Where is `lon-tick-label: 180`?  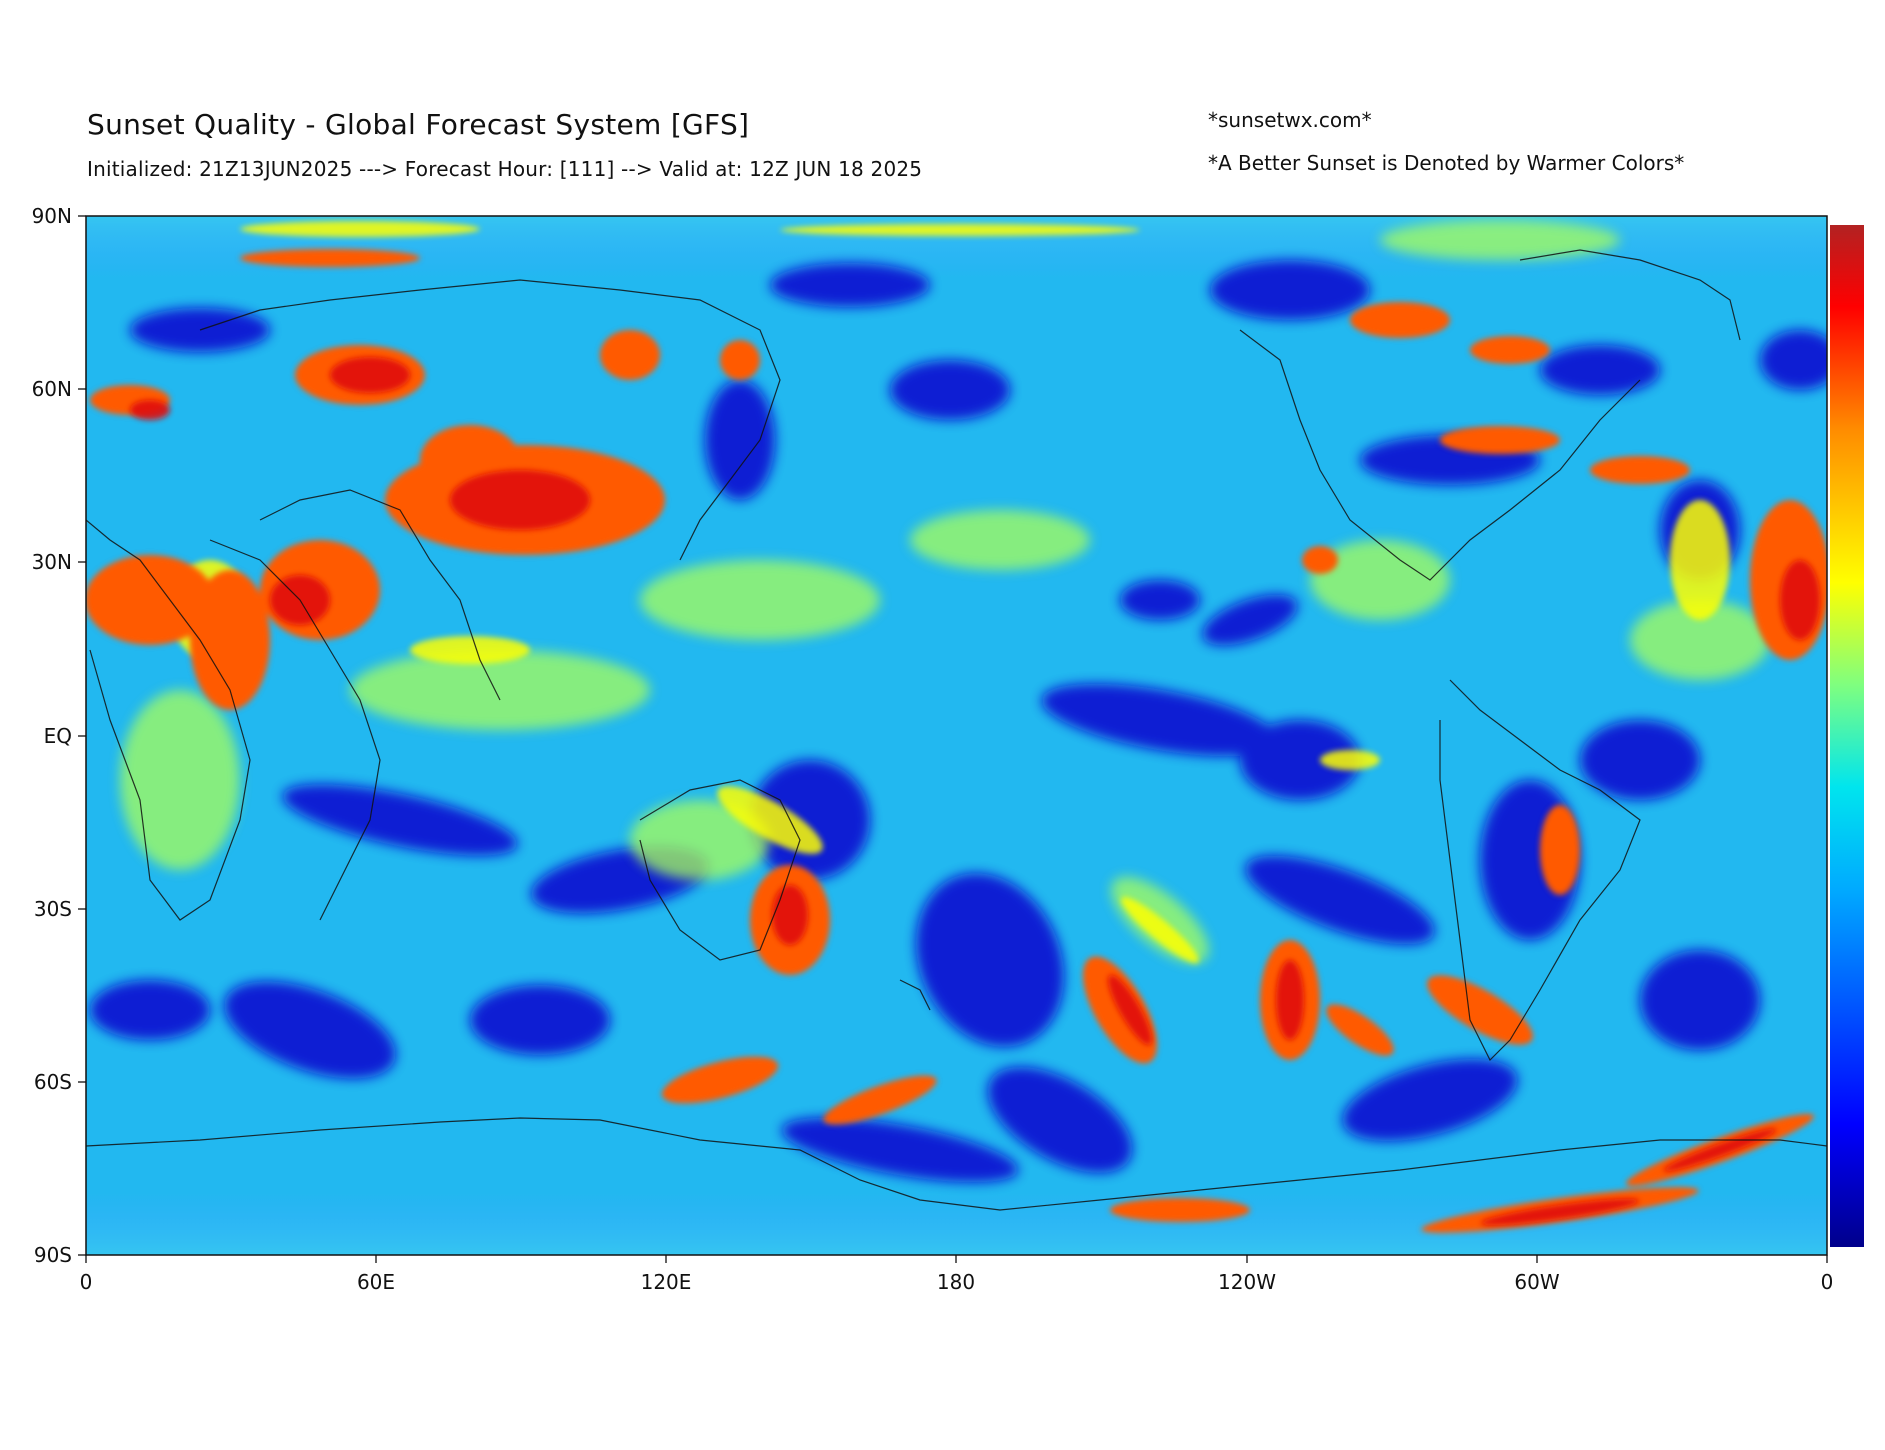 lon-tick-label: 180 is located at coordinates (956, 1282).